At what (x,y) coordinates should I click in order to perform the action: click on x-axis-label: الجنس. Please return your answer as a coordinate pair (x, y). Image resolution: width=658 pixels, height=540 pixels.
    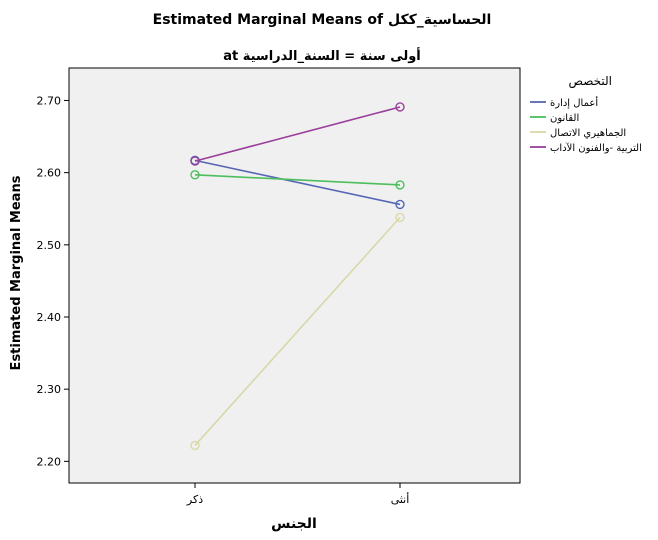
    Looking at the image, I should click on (294, 524).